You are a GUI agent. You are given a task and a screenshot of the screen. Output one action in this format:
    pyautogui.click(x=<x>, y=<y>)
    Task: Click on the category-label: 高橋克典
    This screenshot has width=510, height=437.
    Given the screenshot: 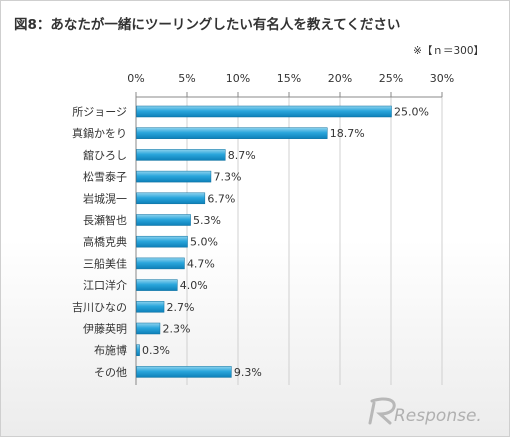 What is the action you would take?
    pyautogui.click(x=105, y=242)
    